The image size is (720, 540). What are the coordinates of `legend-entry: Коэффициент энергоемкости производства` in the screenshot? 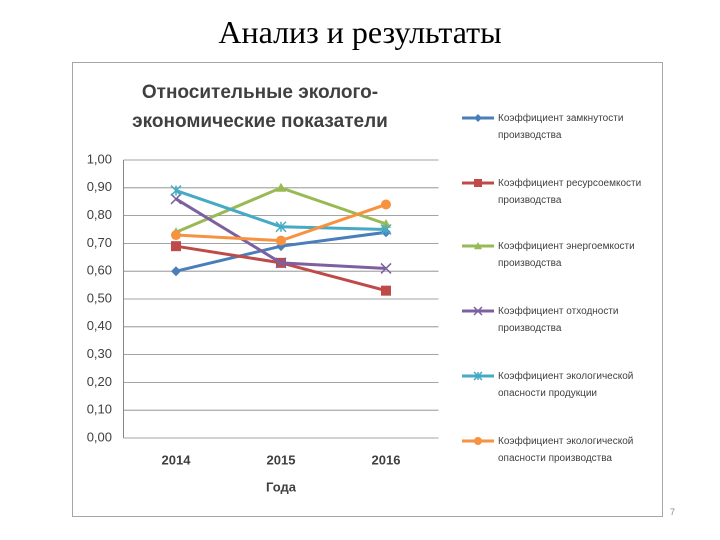 It's located at (566, 255).